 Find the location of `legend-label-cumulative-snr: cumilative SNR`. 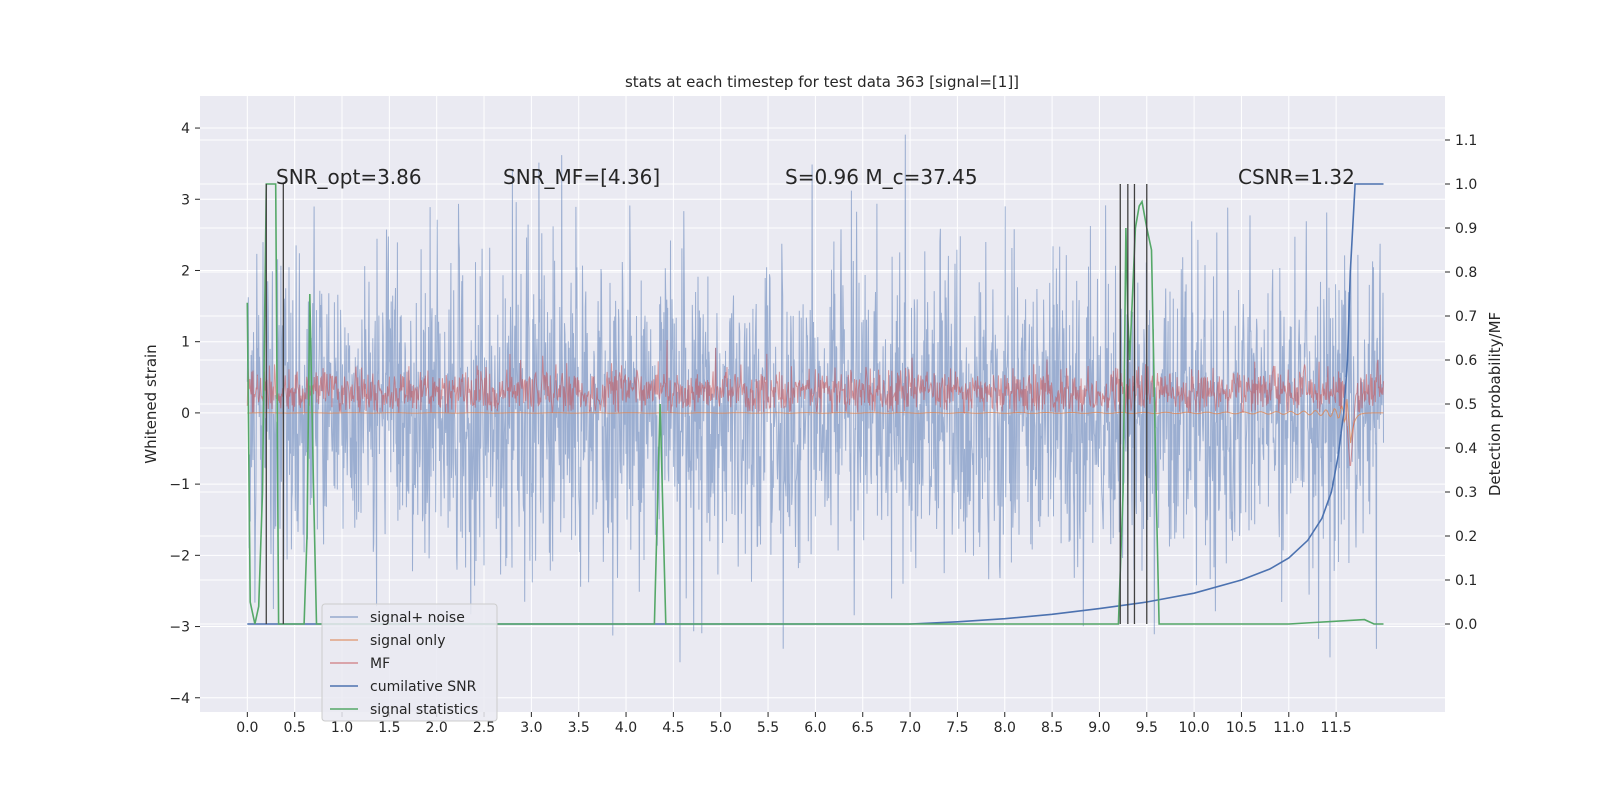

legend-label-cumulative-snr: cumilative SNR is located at coordinates (423, 687).